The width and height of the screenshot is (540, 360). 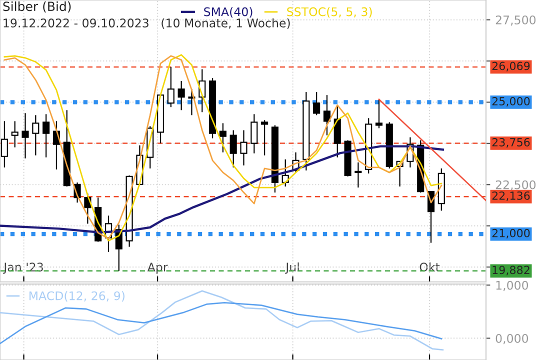 I want to click on y-tick-label: 0,000, so click(x=512, y=339).